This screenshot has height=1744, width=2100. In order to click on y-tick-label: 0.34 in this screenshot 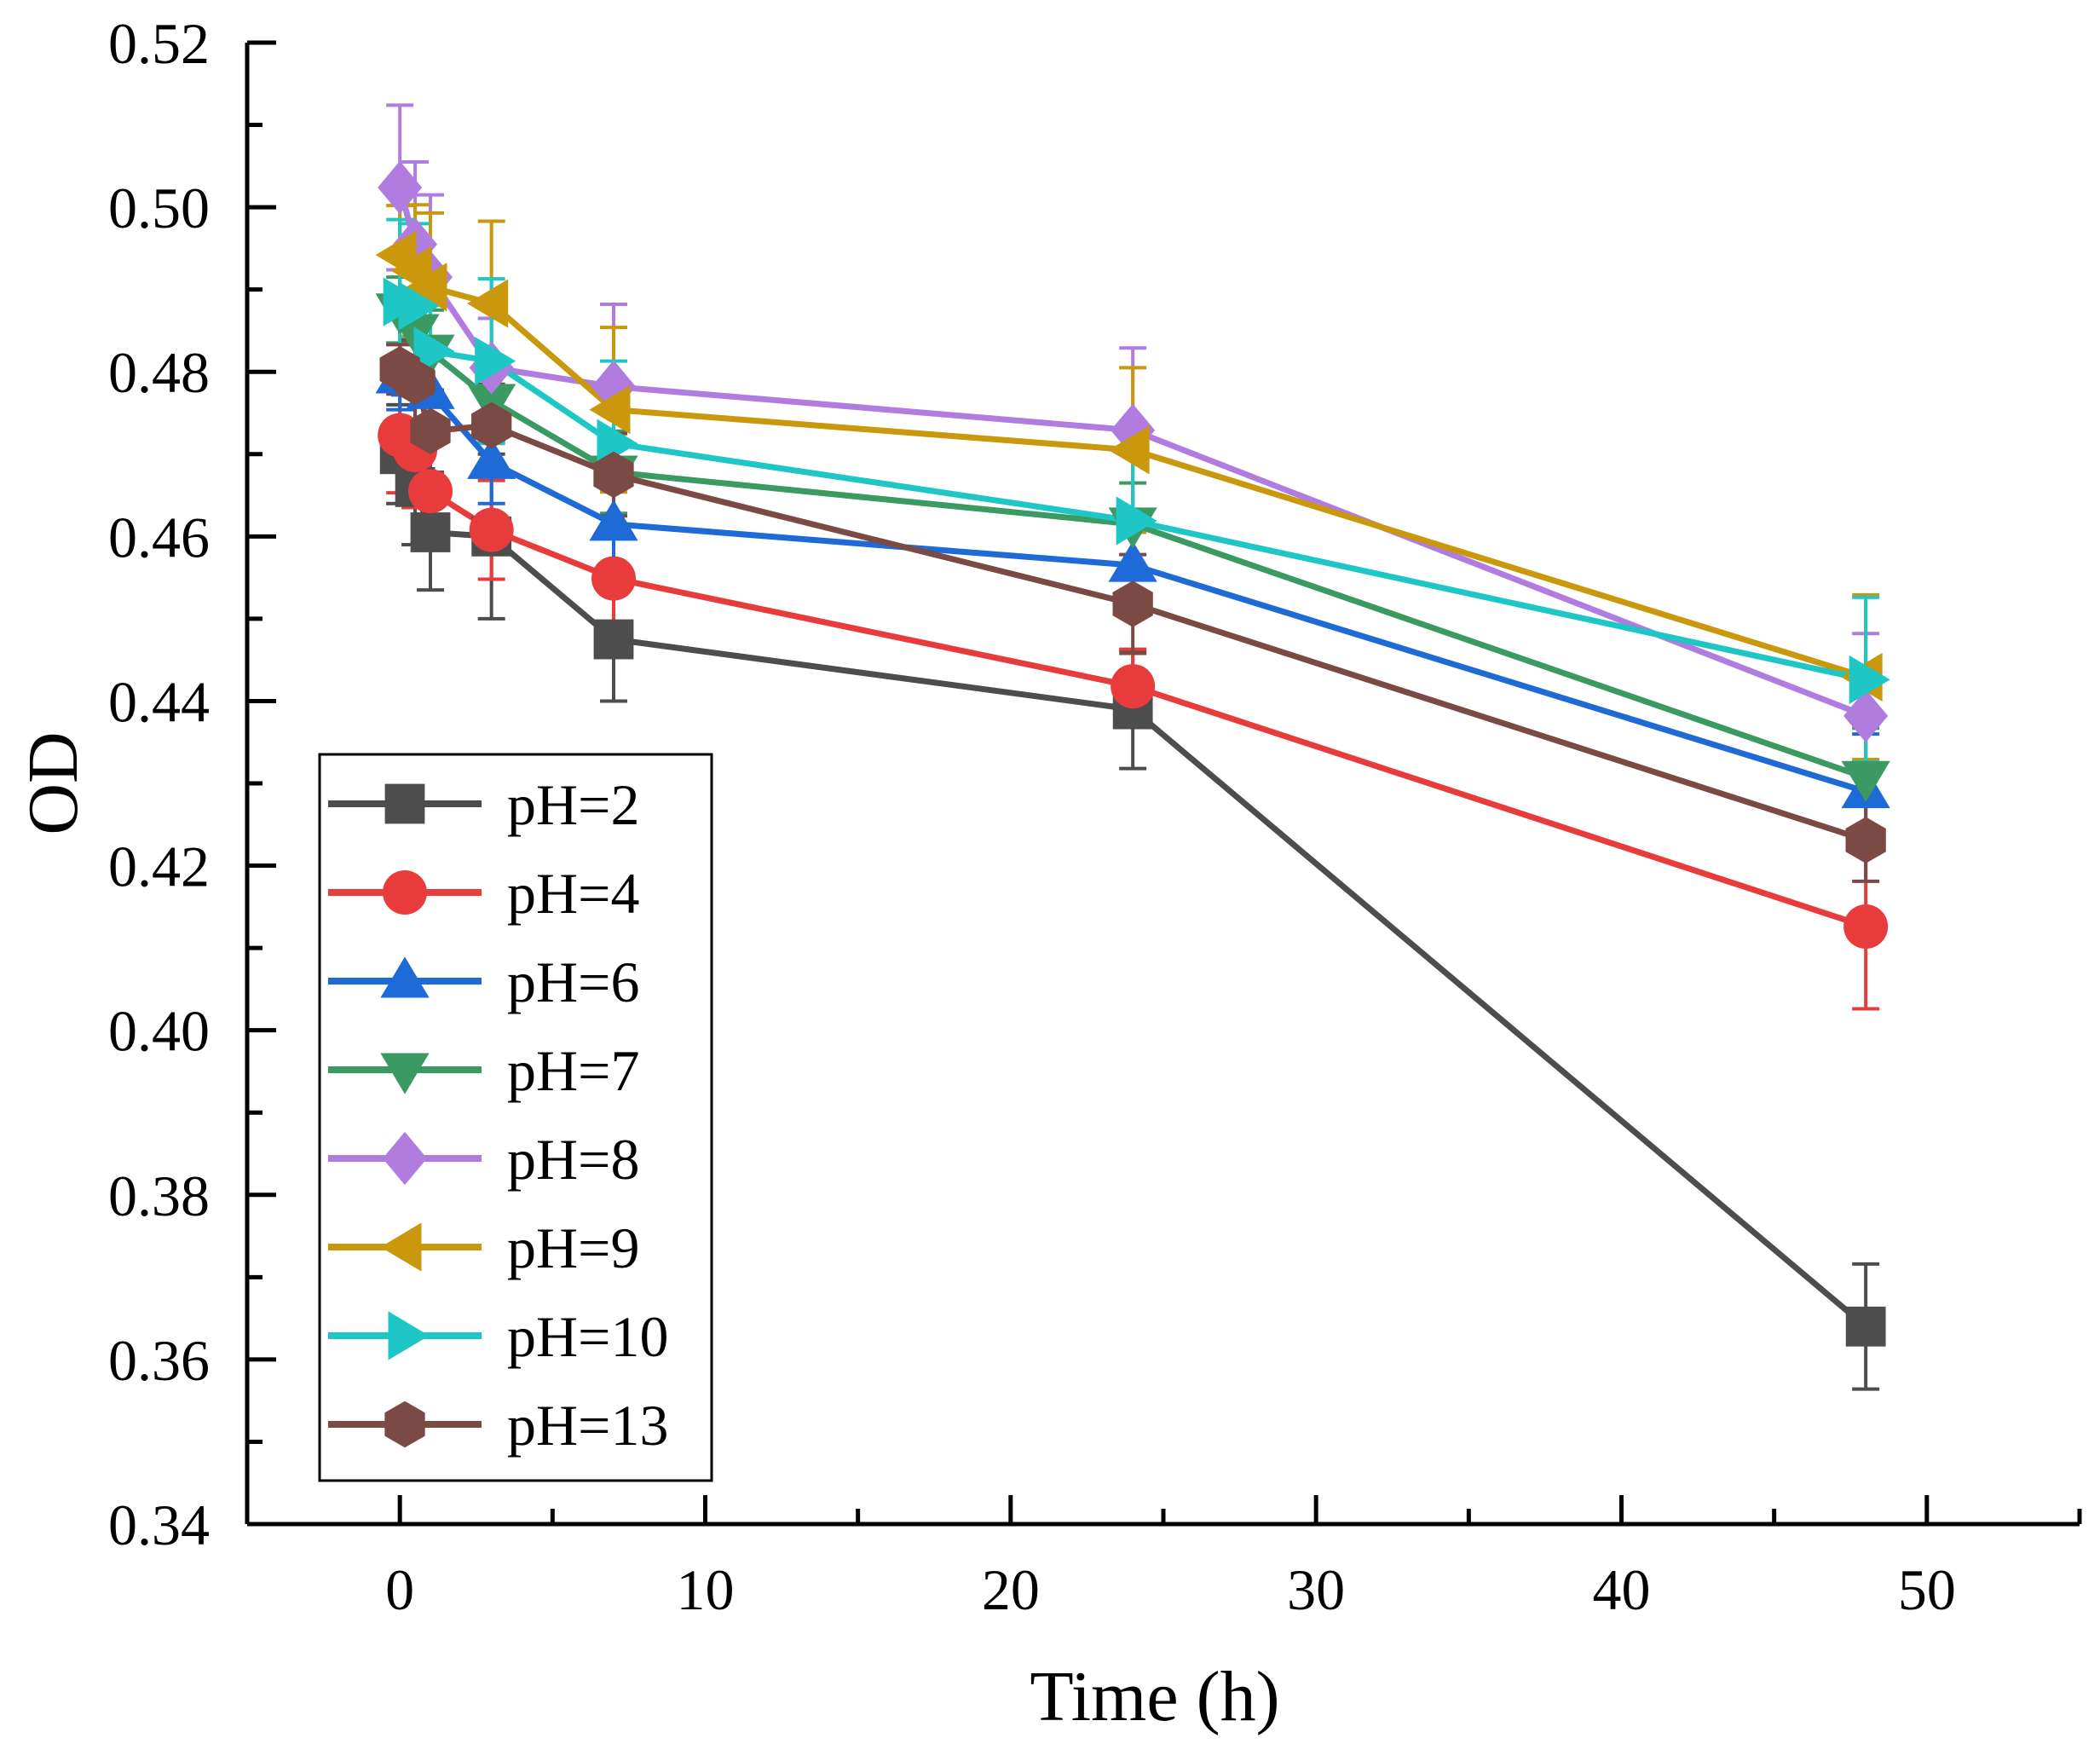, I will do `click(159, 1525)`.